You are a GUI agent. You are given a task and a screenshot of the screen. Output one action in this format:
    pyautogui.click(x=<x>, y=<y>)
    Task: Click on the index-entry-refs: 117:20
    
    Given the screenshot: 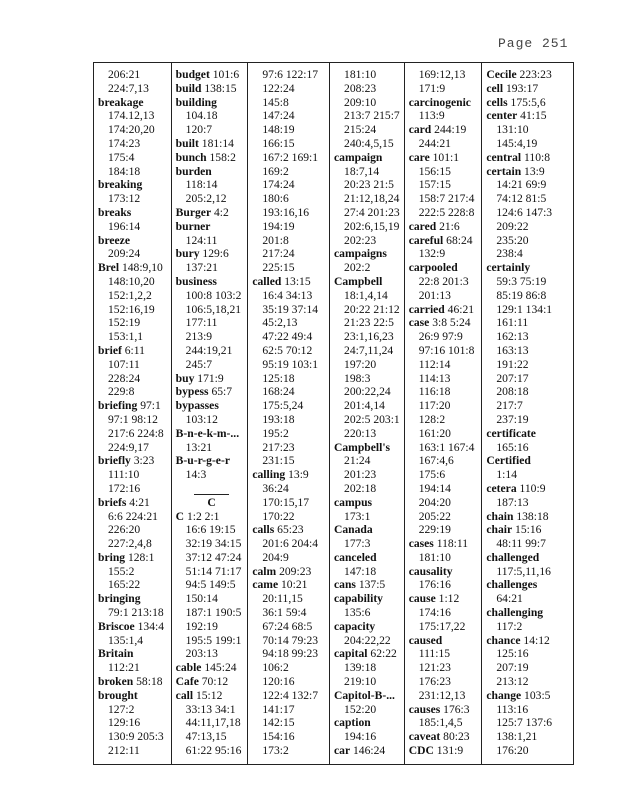 What is the action you would take?
    pyautogui.click(x=445, y=406)
    